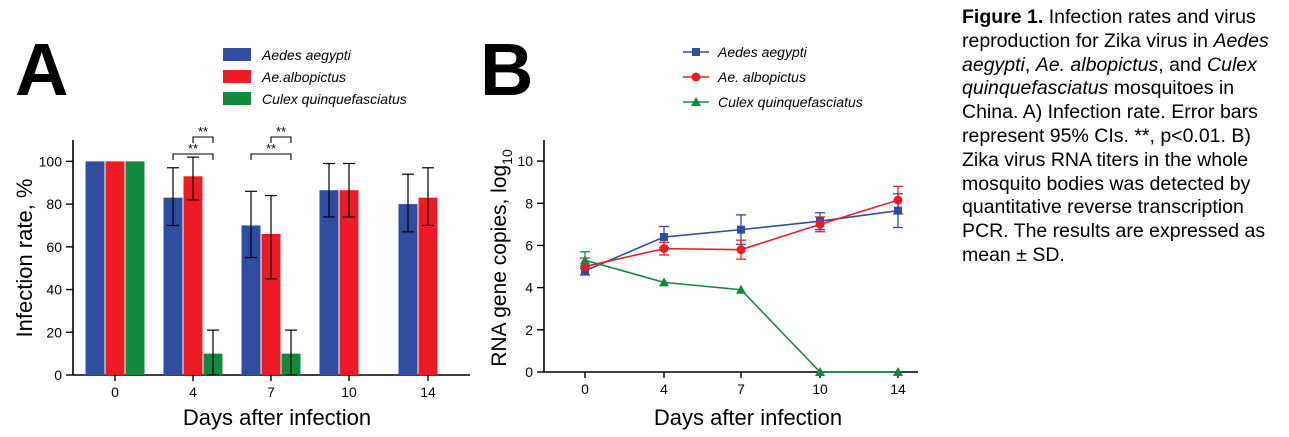  What do you see at coordinates (506, 69) in the screenshot?
I see `panel-label: B` at bounding box center [506, 69].